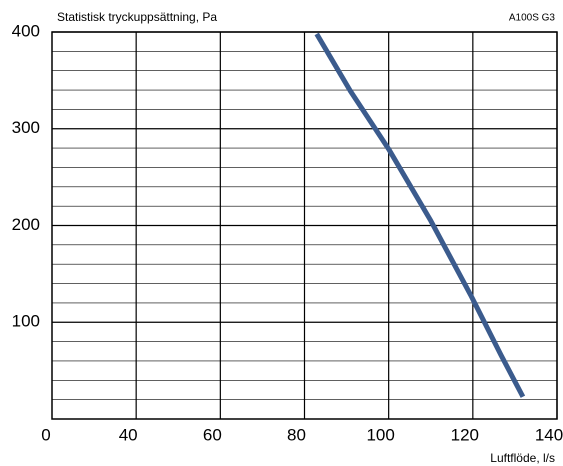  Describe the element at coordinates (522, 458) in the screenshot. I see `x-axis-label: Luftflöde, l/s` at that location.